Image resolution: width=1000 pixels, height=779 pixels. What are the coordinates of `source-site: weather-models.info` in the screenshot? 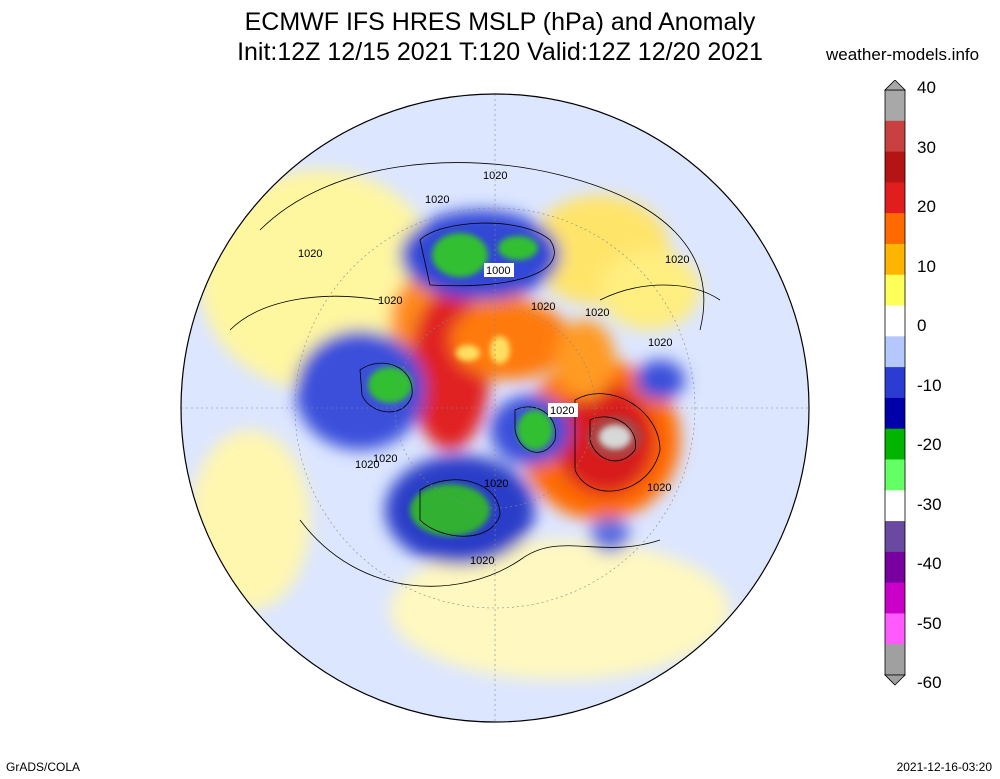 It's located at (903, 54).